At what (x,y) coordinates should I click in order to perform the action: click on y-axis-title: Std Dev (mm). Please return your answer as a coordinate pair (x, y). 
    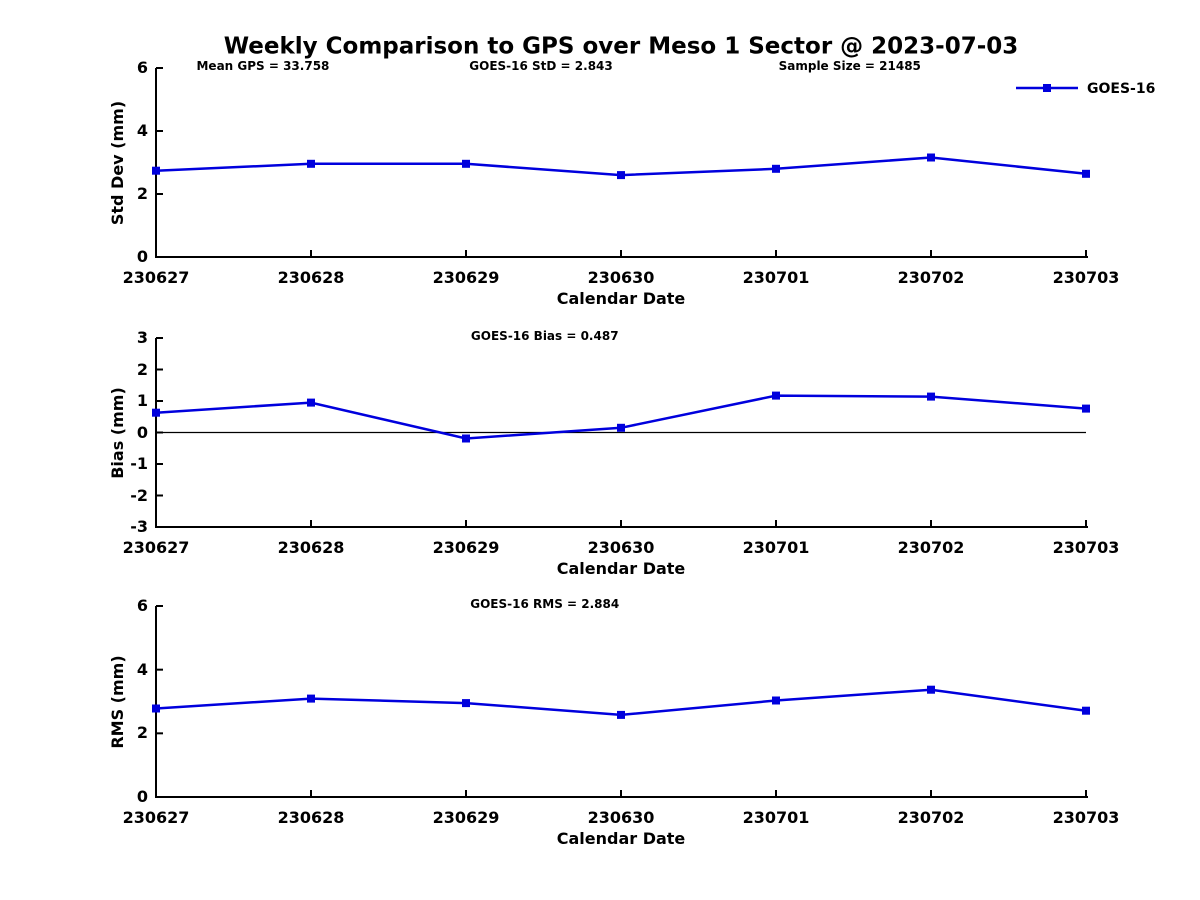
    Looking at the image, I should click on (117, 162).